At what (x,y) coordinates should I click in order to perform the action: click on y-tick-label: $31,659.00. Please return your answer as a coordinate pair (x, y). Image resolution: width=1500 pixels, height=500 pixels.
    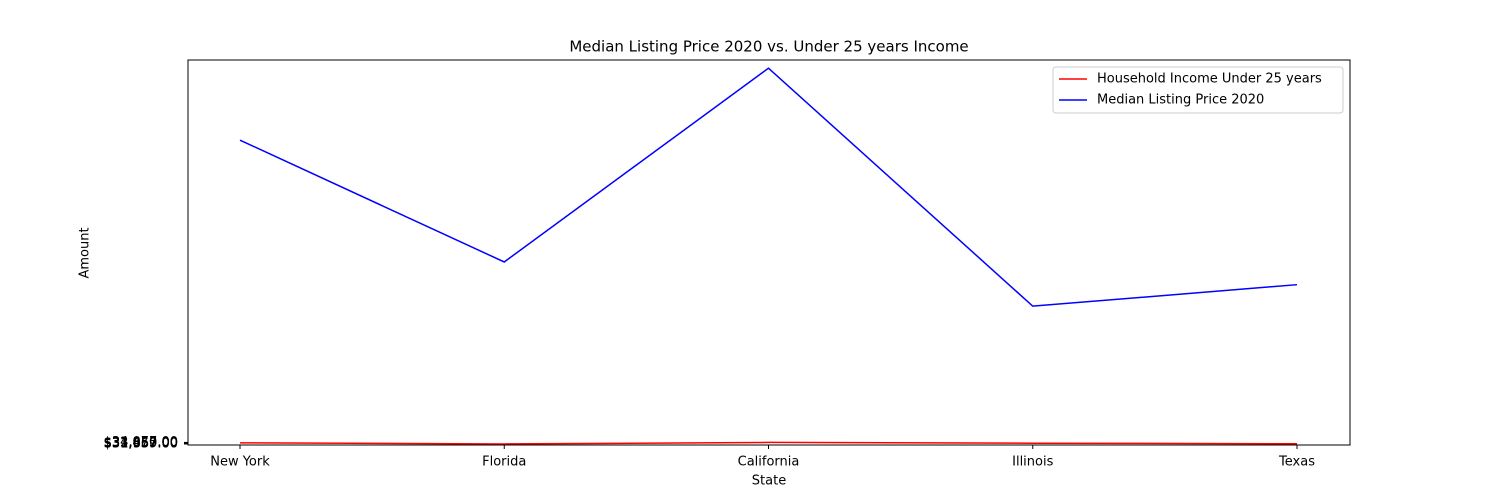
    Looking at the image, I should click on (141, 443).